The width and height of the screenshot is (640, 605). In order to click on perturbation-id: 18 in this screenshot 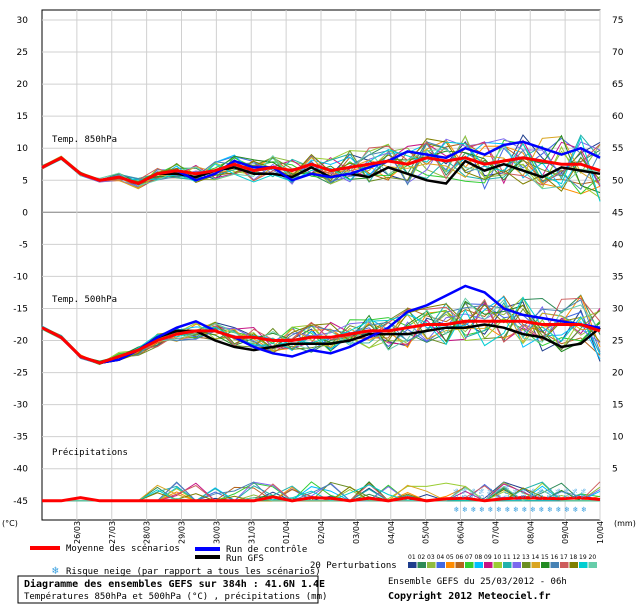, I will do `click(574, 557)`.